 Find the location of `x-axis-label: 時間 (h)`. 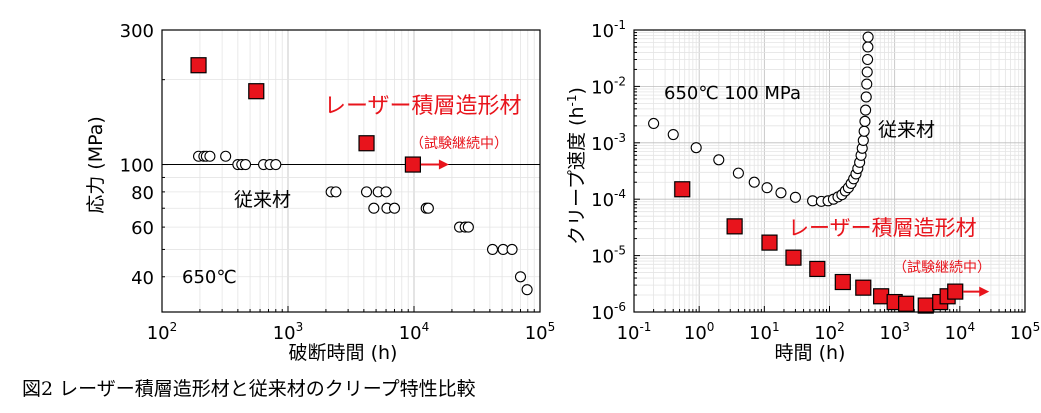

x-axis-label: 時間 (h) is located at coordinates (810, 353).